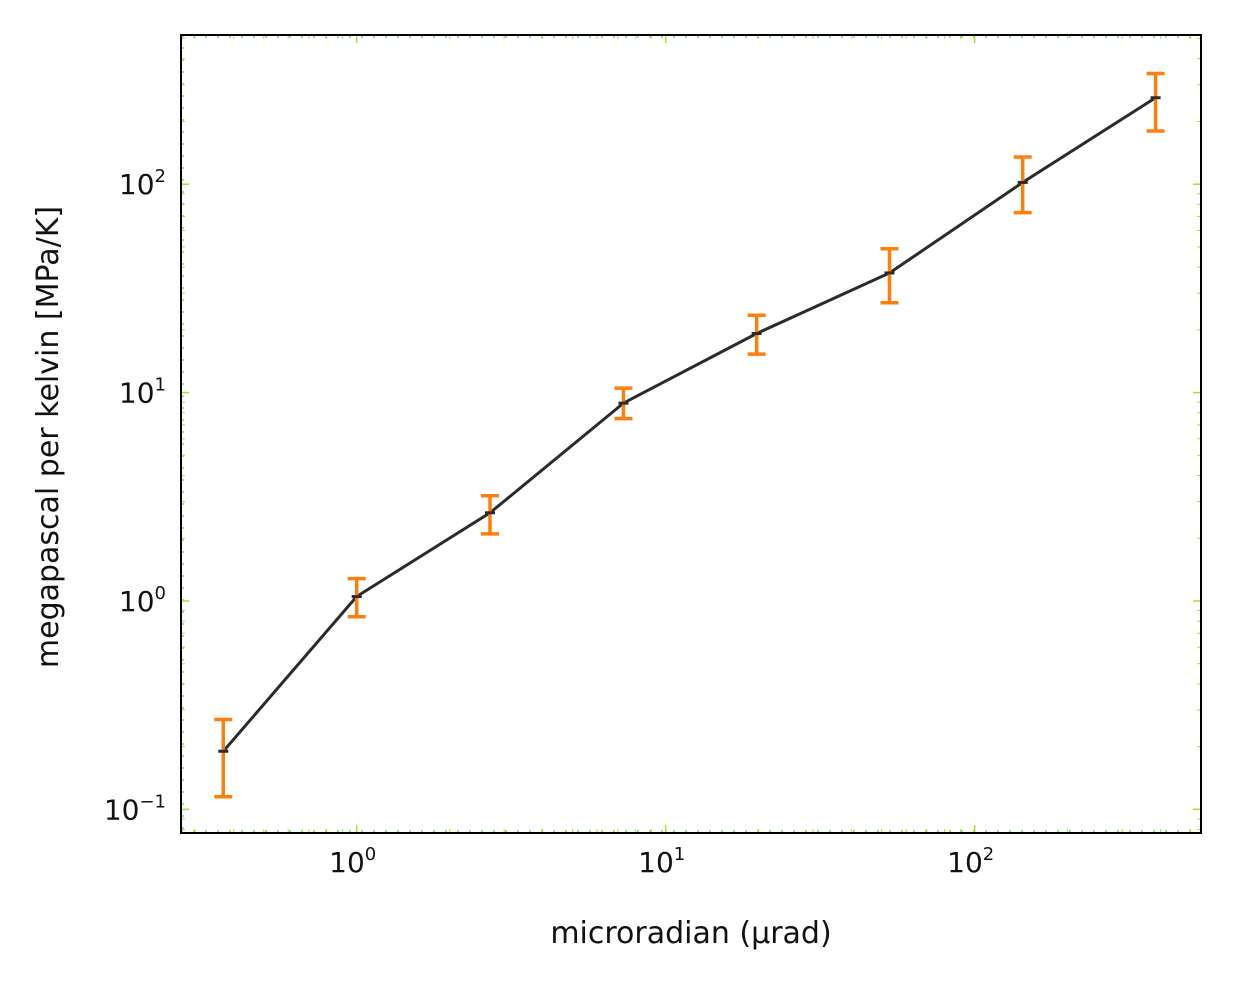 The height and width of the screenshot is (981, 1237). What do you see at coordinates (142, 392) in the screenshot?
I see `y-tick-label: 10¹` at bounding box center [142, 392].